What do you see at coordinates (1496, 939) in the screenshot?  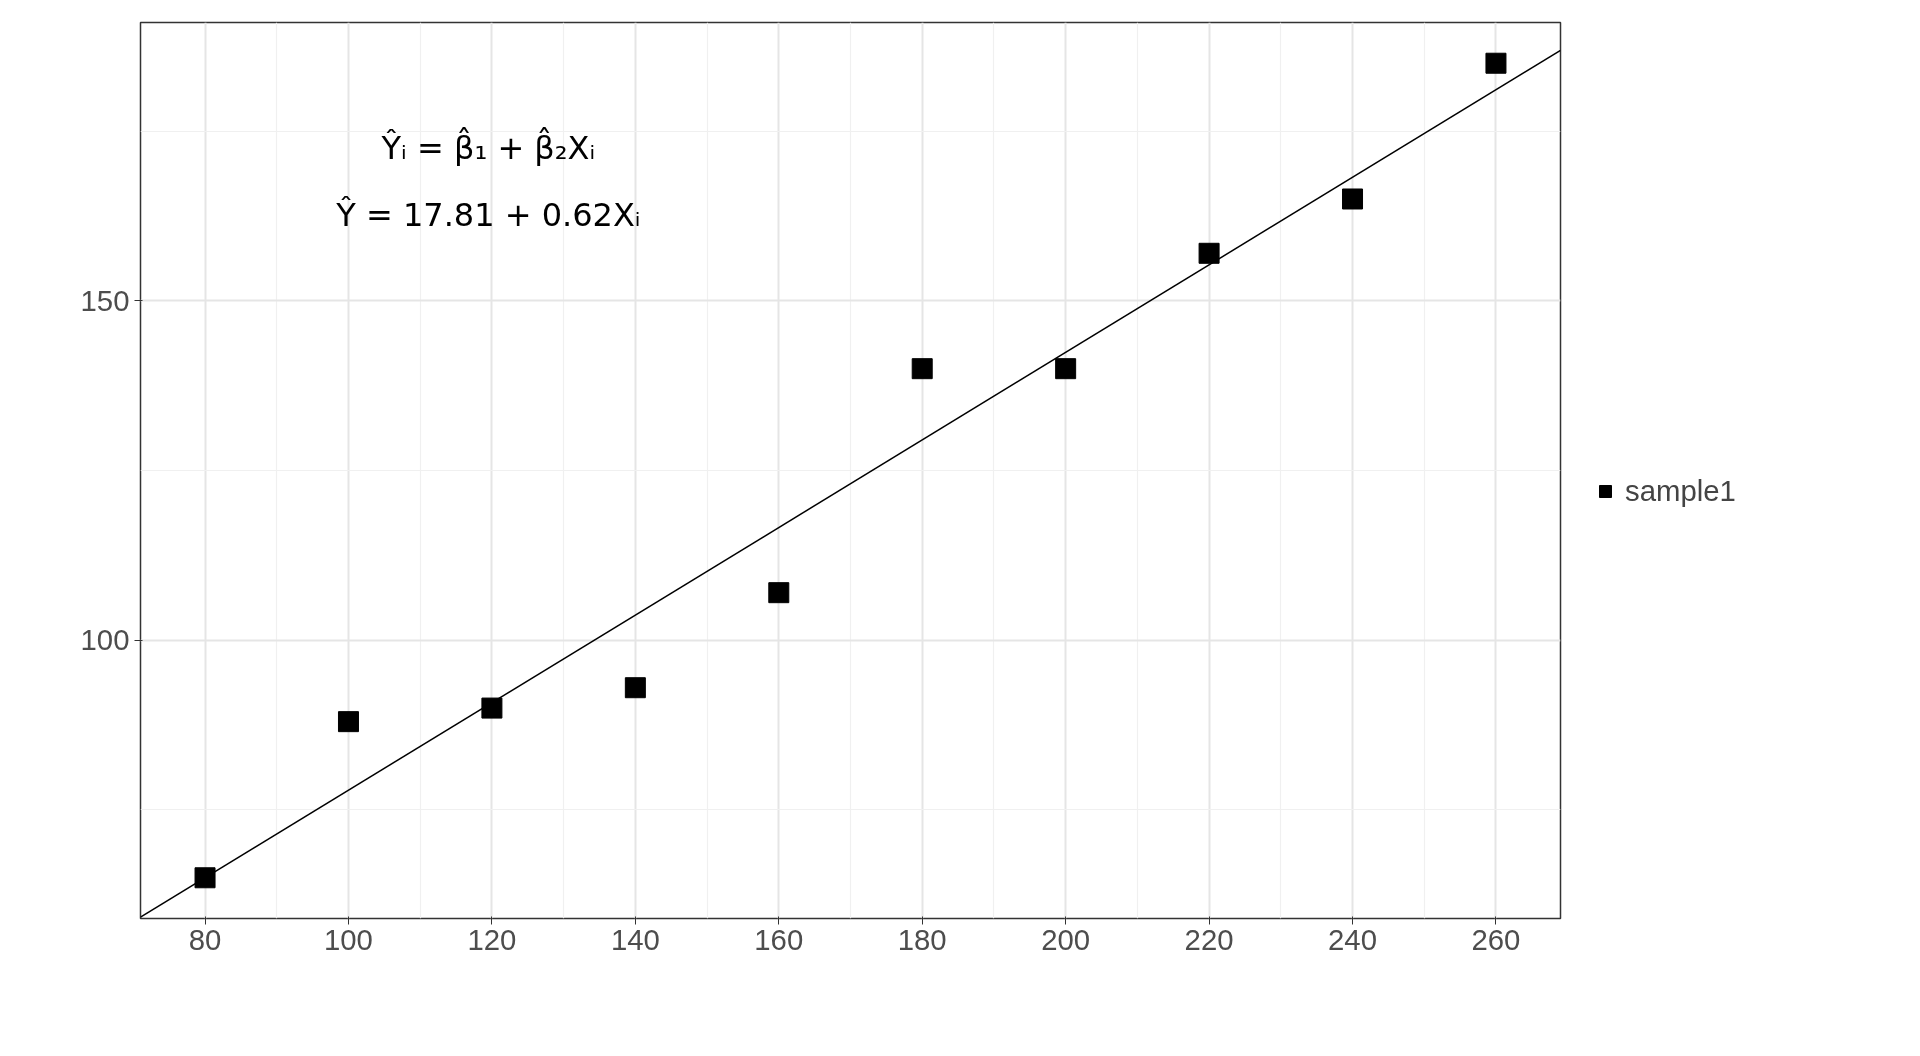 I see `x-tick-label: 260` at bounding box center [1496, 939].